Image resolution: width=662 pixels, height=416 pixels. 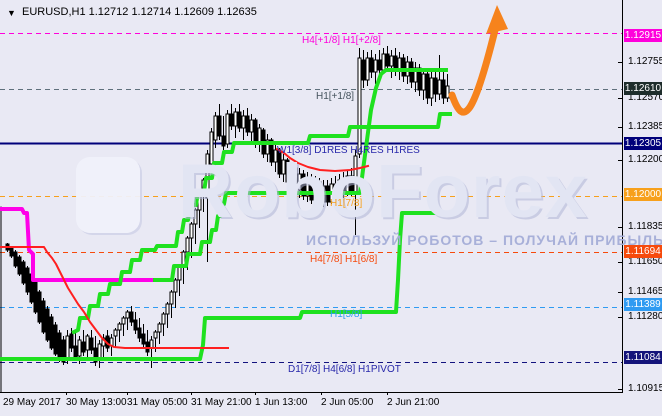 I want to click on price-badge-1.11389: 1.11389, so click(x=643, y=304).